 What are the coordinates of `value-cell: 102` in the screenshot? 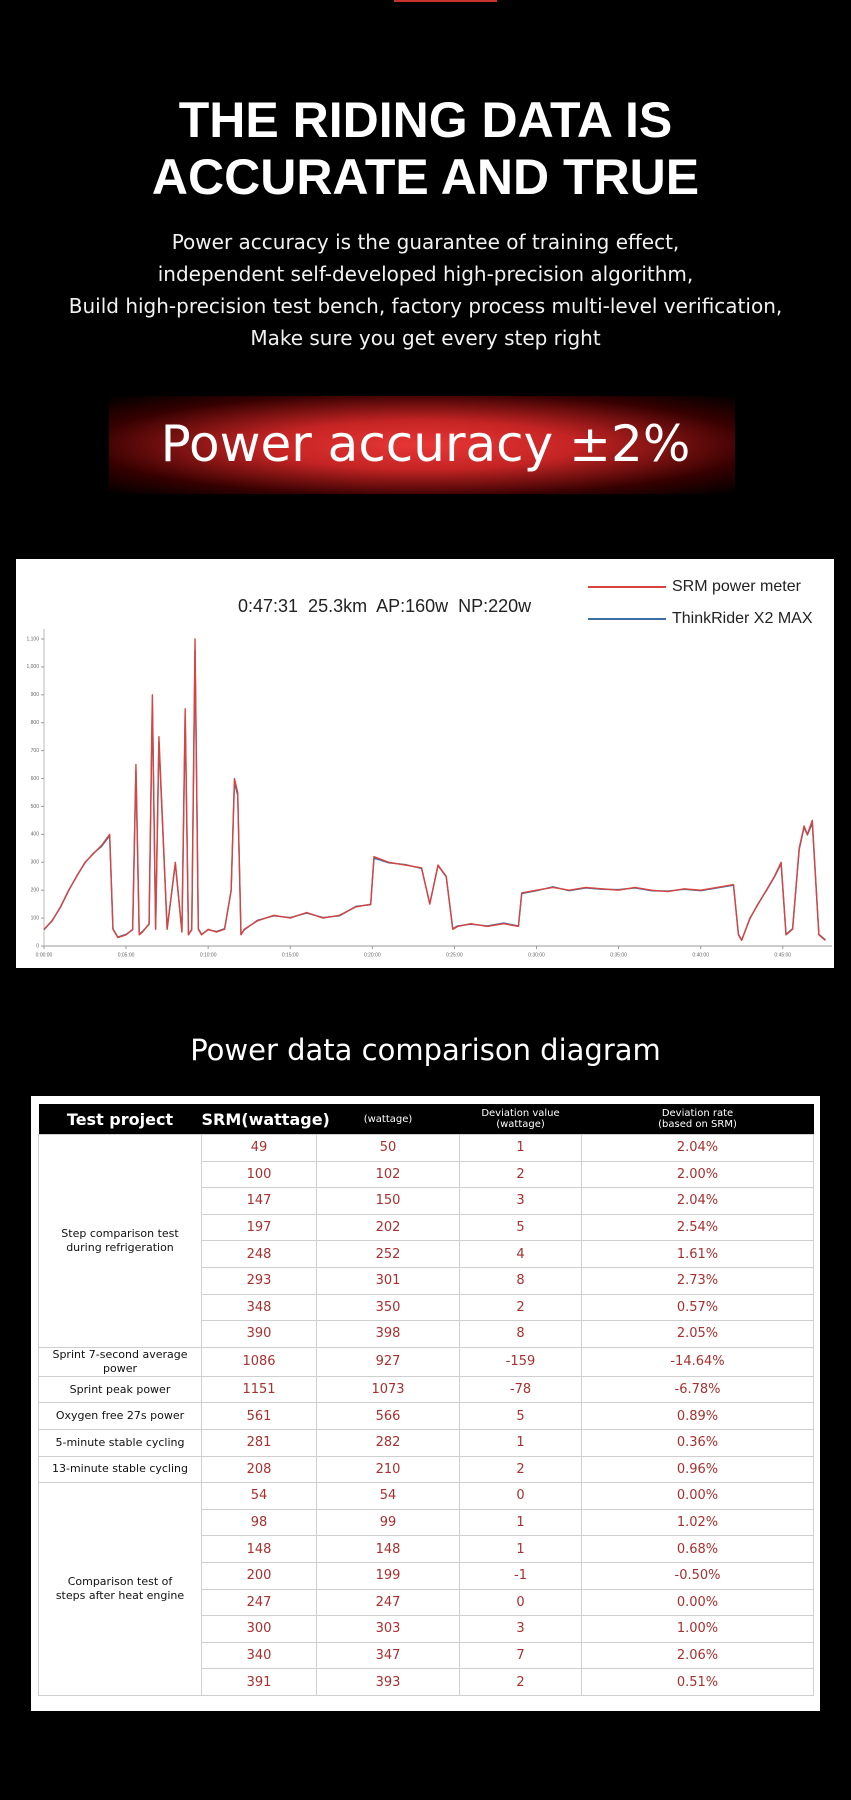 It's located at (388, 1174).